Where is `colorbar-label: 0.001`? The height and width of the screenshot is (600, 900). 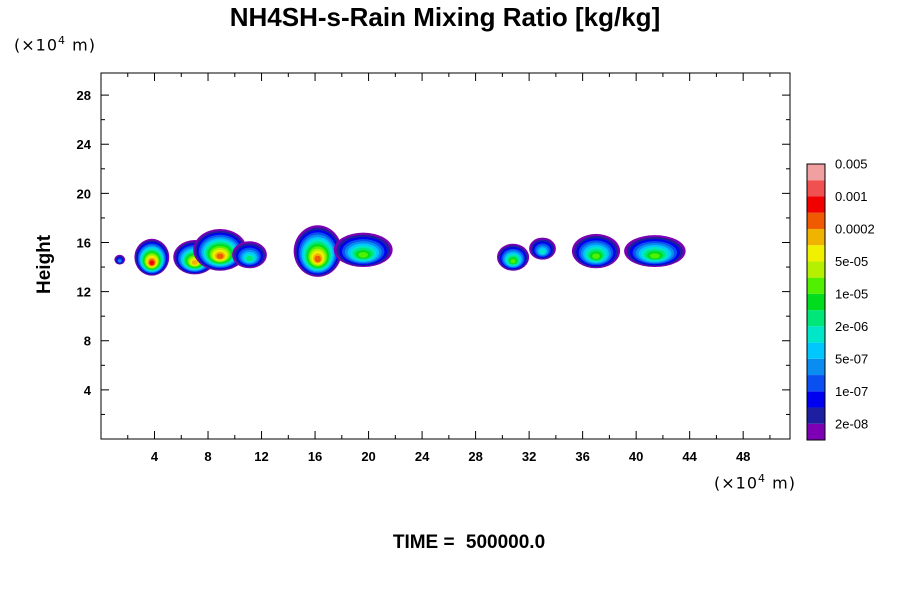 colorbar-label: 0.001 is located at coordinates (851, 196).